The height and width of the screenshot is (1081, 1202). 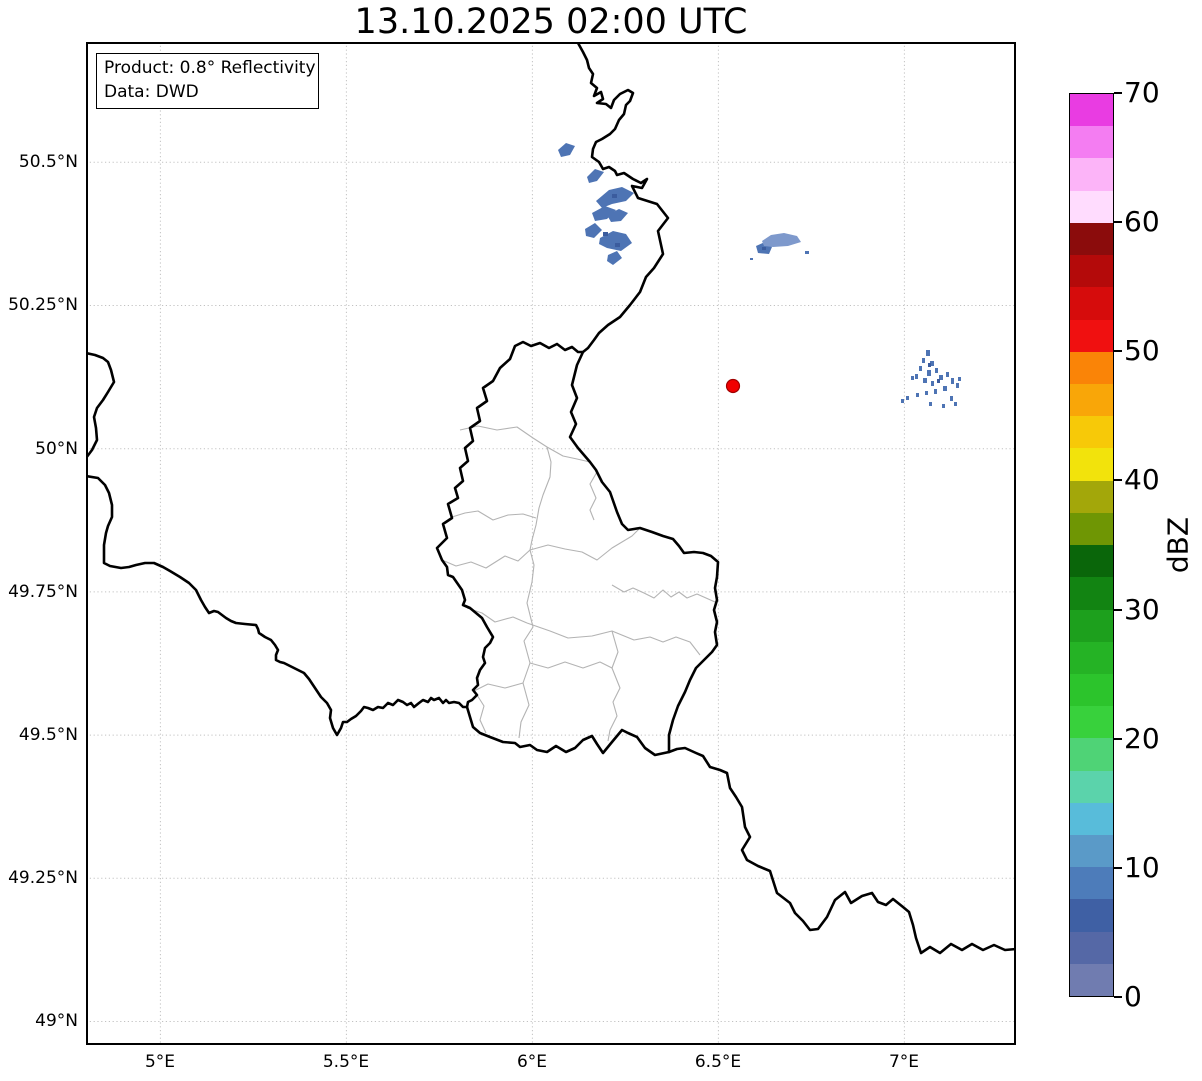 I want to click on border-france-belgium, so click(x=277, y=544).